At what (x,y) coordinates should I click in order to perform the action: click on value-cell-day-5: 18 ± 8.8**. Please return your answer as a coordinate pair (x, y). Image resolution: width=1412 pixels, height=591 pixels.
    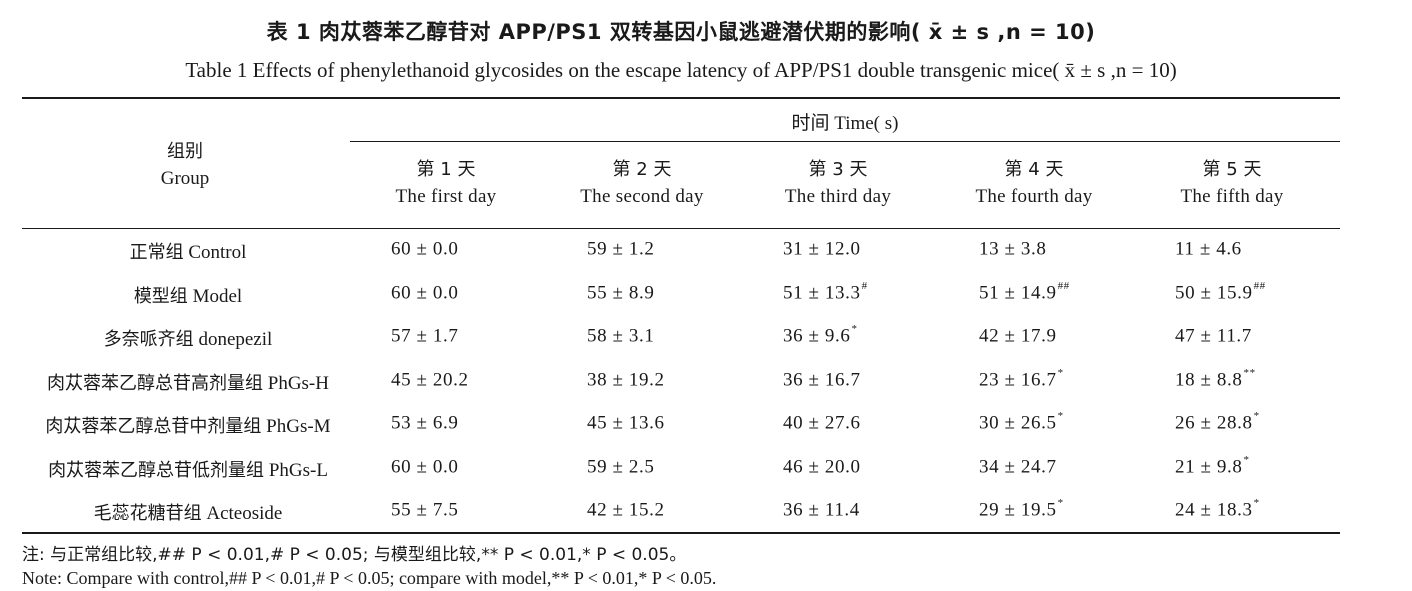
    Looking at the image, I should click on (1215, 379).